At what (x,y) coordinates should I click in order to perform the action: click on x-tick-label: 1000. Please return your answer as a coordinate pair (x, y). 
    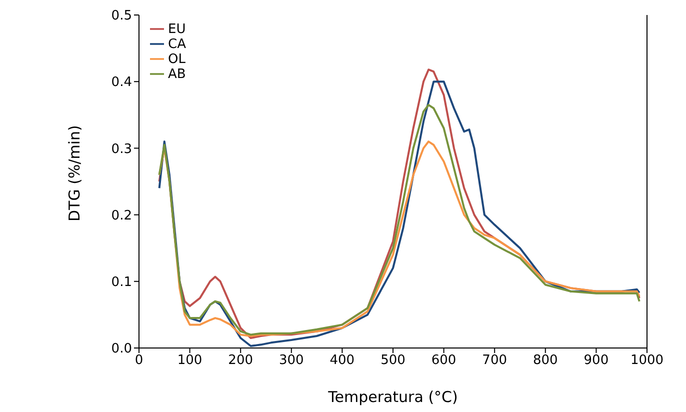
    Looking at the image, I should click on (647, 360).